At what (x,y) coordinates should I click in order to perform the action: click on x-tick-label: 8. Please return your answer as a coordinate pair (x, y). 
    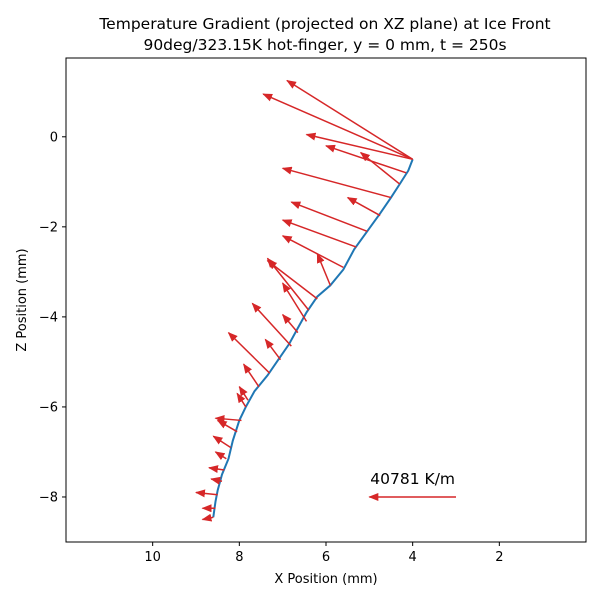
    Looking at the image, I should click on (239, 557).